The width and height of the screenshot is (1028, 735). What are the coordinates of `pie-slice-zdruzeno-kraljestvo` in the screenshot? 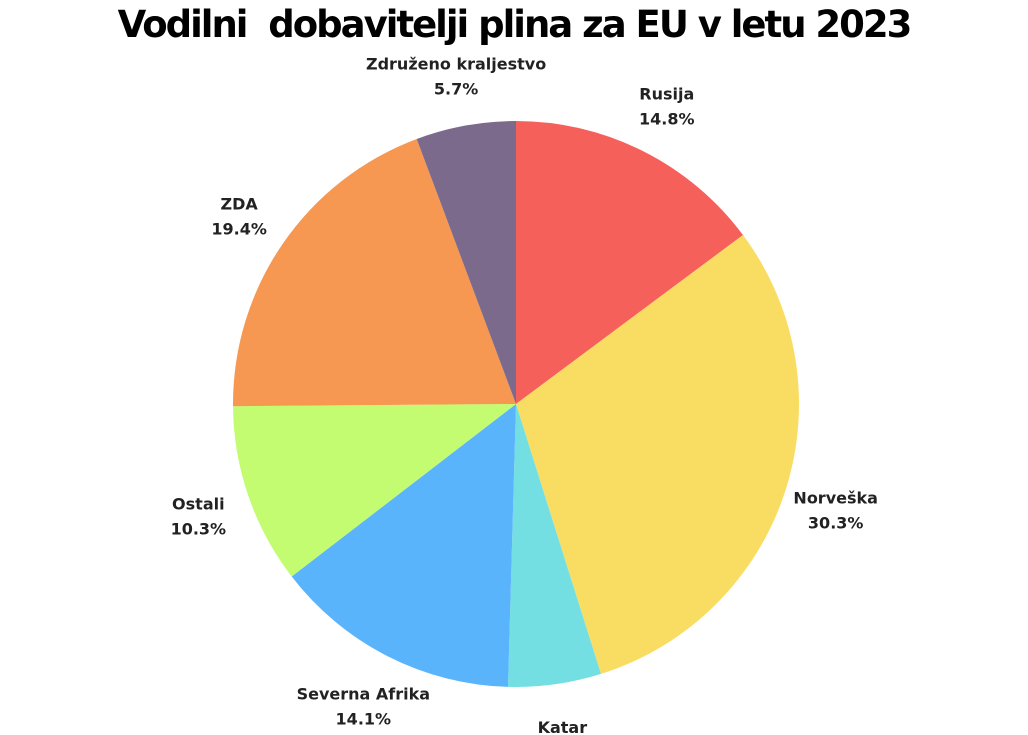 It's located at (466, 262).